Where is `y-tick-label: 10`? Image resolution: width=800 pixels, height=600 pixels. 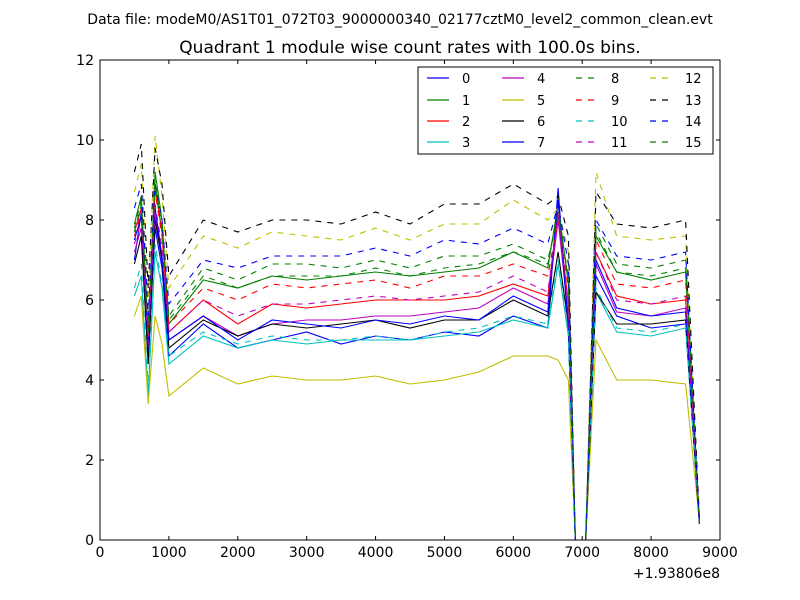 y-tick-label: 10 is located at coordinates (85, 141).